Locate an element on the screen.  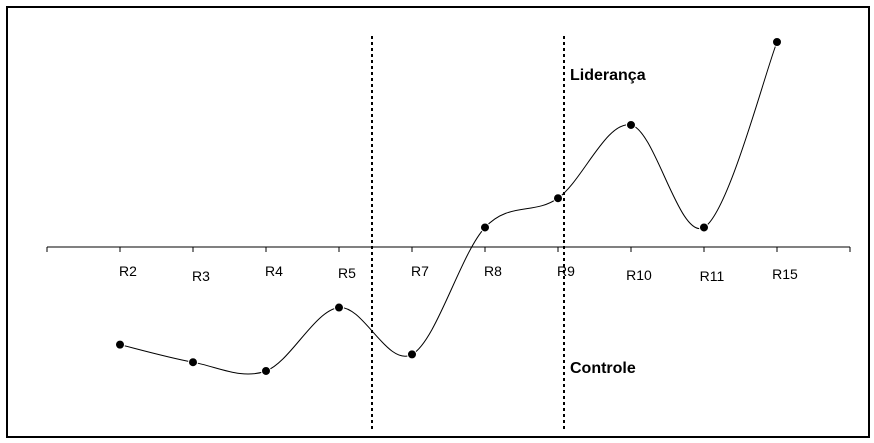
data-point-r7 is located at coordinates (412, 354).